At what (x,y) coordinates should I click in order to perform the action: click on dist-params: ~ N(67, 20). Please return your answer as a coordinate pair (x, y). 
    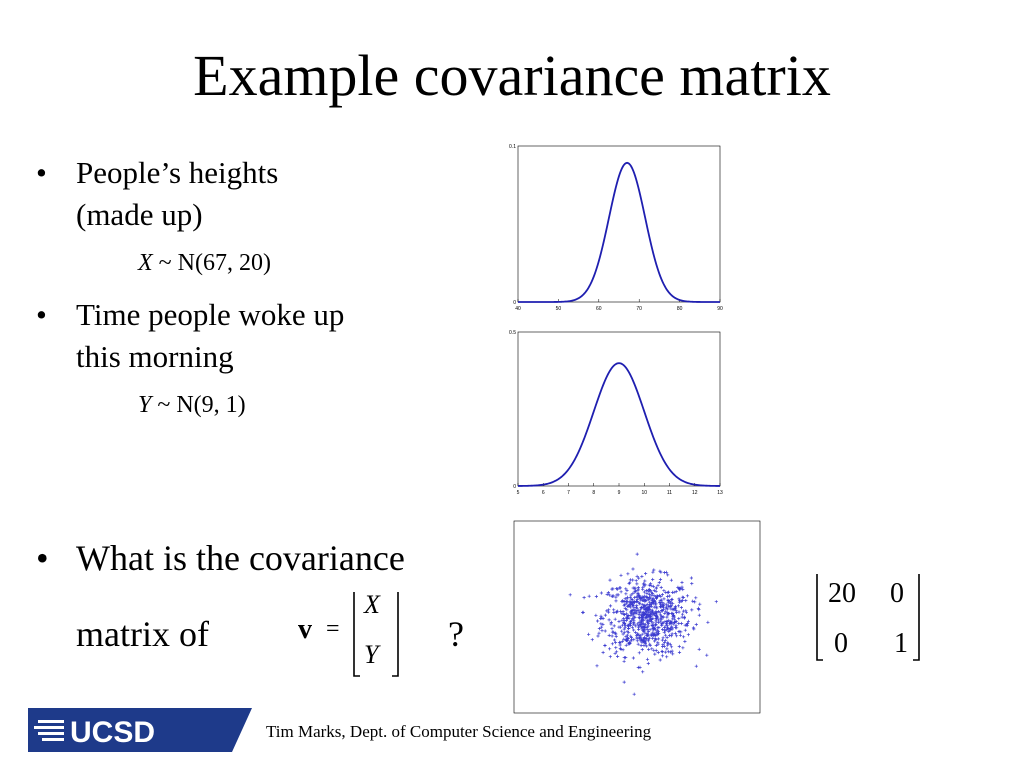
    Looking at the image, I should click on (211, 263).